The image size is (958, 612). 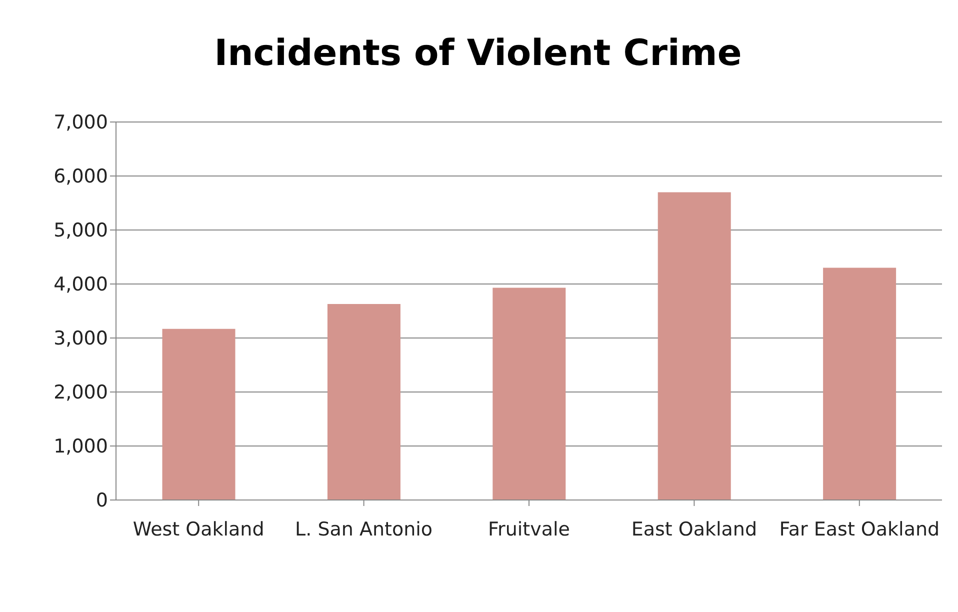 I want to click on y-tick-label: 1,000, so click(x=81, y=447).